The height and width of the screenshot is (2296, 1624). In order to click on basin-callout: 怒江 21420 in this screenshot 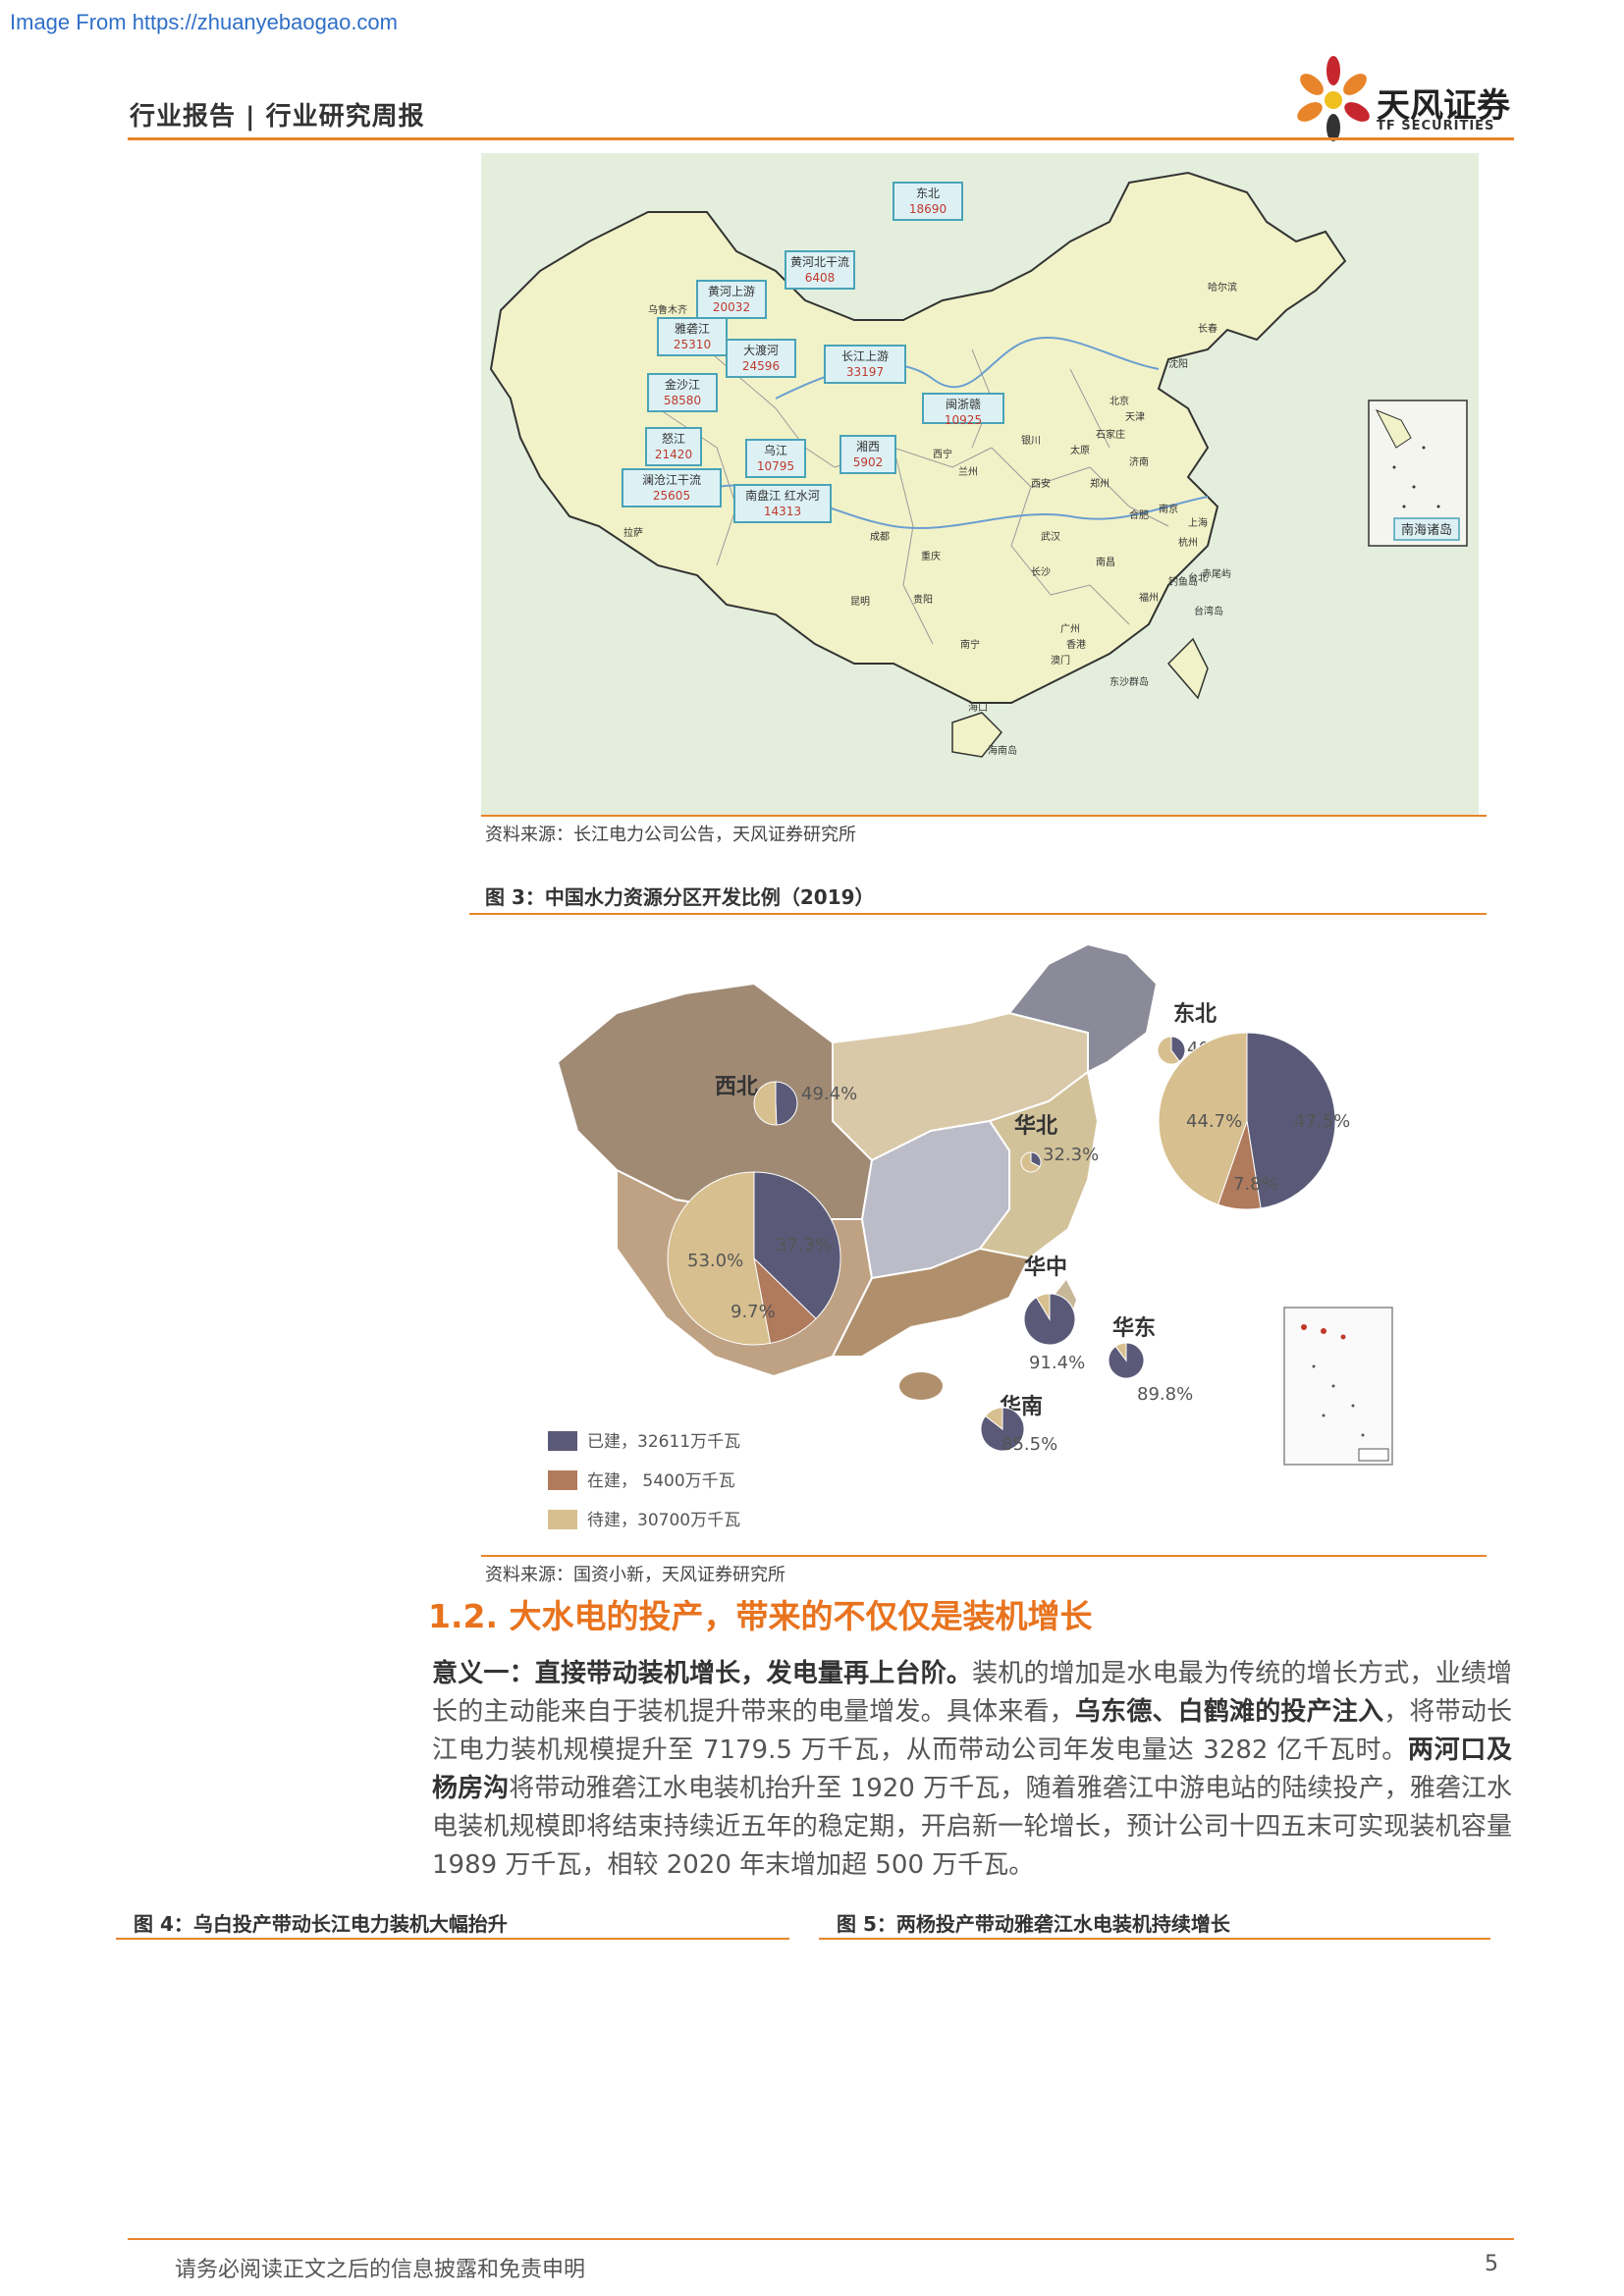, I will do `click(673, 446)`.